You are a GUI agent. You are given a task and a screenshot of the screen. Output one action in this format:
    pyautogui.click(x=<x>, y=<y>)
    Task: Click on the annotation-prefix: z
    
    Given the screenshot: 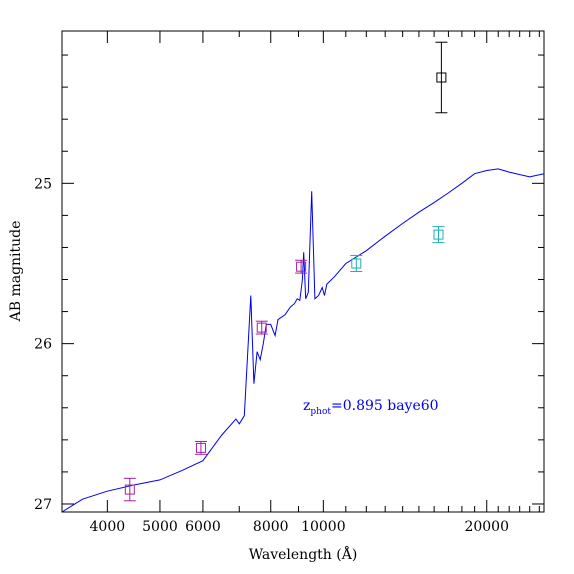 What is the action you would take?
    pyautogui.click(x=306, y=406)
    